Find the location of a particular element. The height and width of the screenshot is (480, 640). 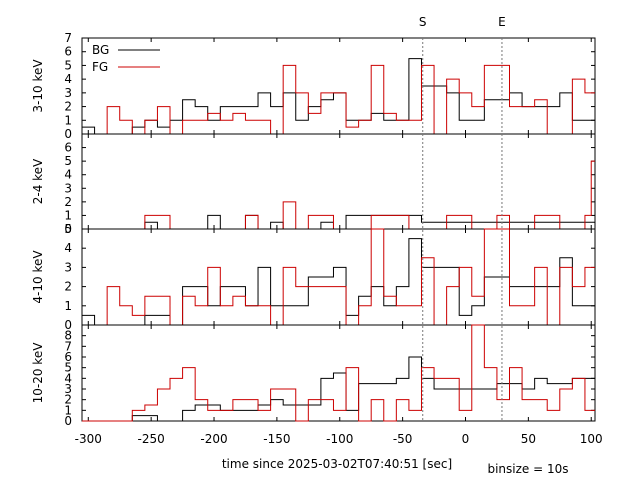

y-axis-label: 4-10 keV is located at coordinates (38, 277).